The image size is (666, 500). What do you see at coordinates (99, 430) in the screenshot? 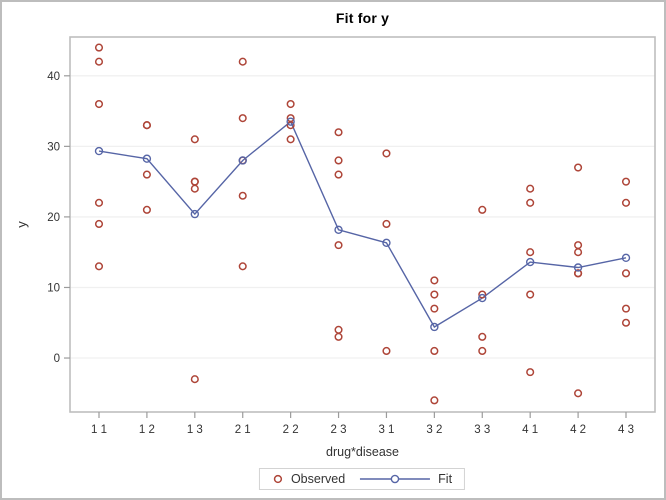
I see `x-tick-label-0: 1 1` at bounding box center [99, 430].